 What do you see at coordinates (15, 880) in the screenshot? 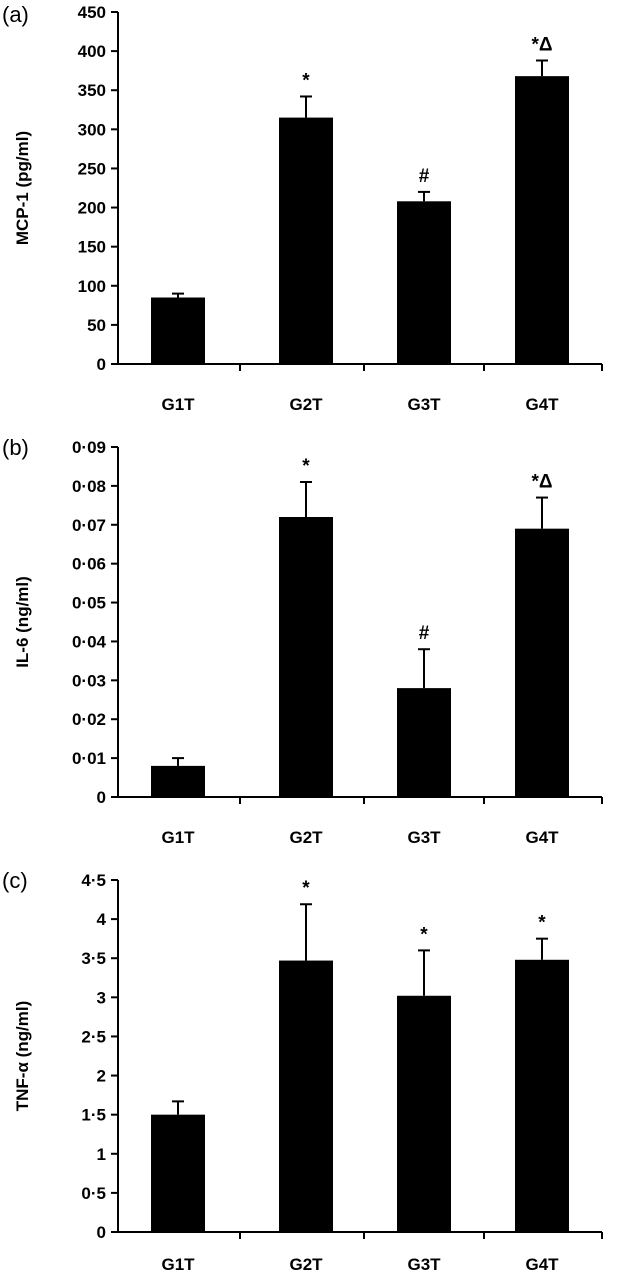
I see `panel-label: (c)` at bounding box center [15, 880].